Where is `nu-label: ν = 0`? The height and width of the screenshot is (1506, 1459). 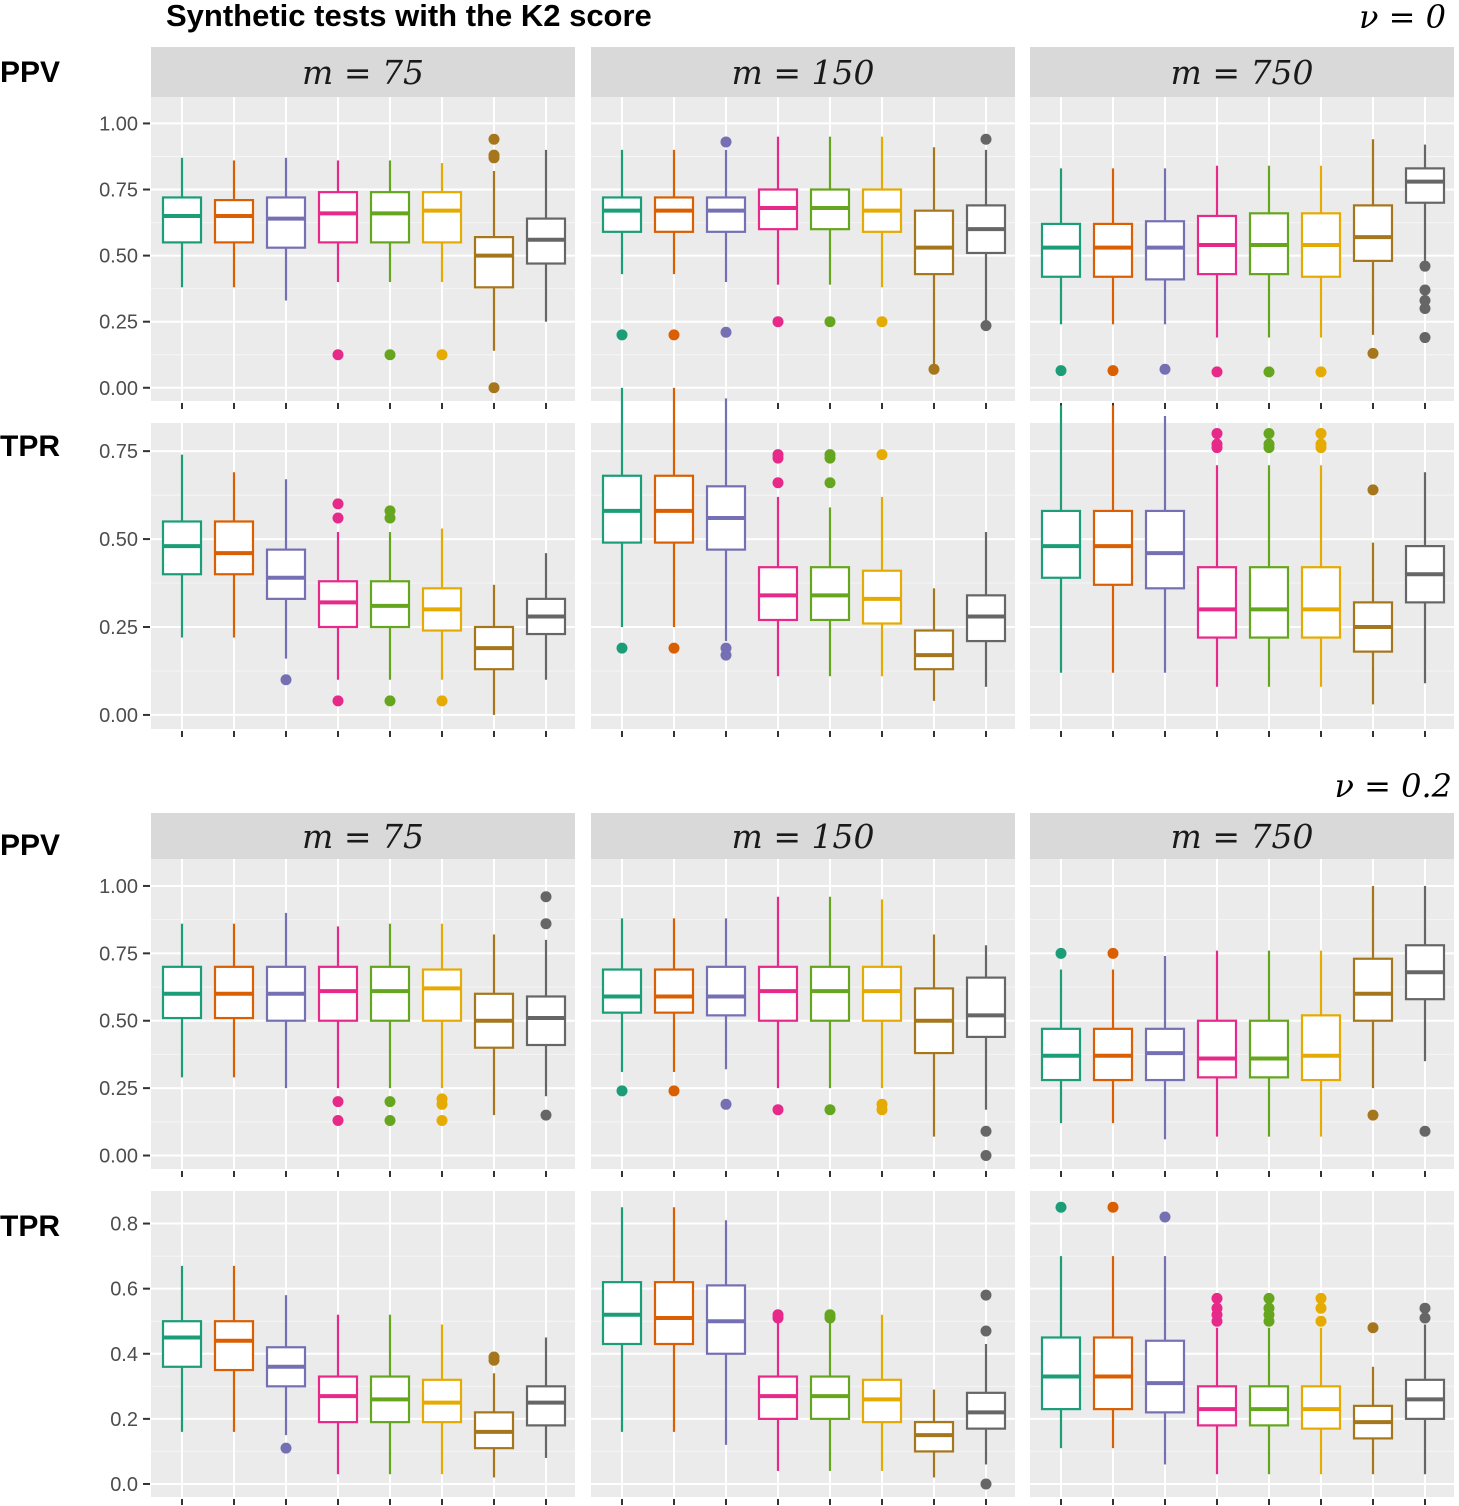
nu-label: ν = 0 is located at coordinates (1402, 18).